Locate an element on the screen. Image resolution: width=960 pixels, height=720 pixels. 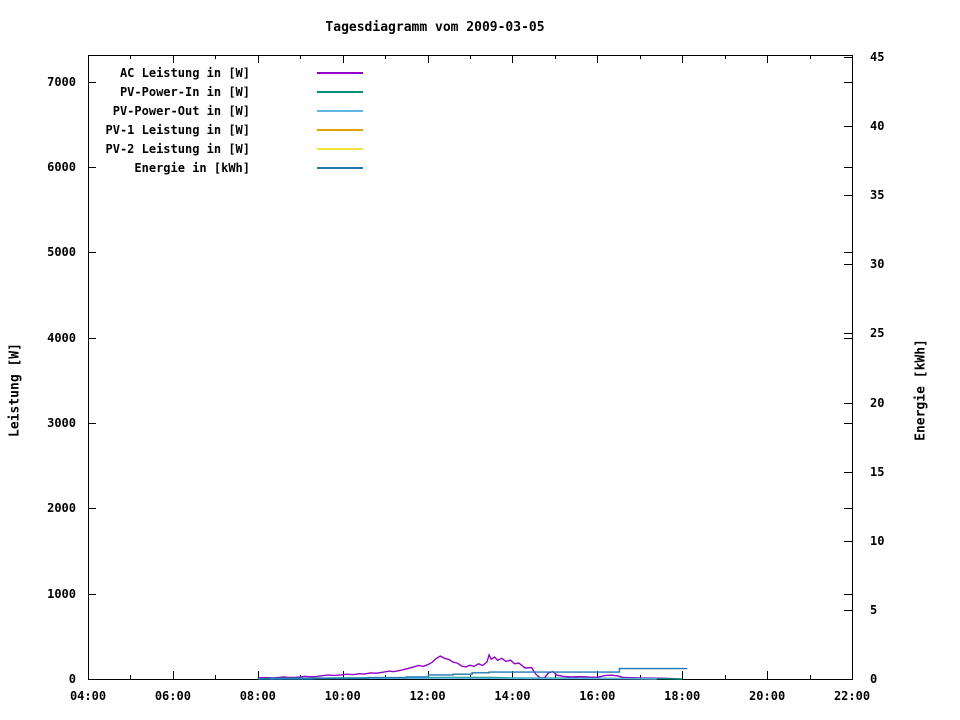
y-left-tick-label: 5000 is located at coordinates (61, 252).